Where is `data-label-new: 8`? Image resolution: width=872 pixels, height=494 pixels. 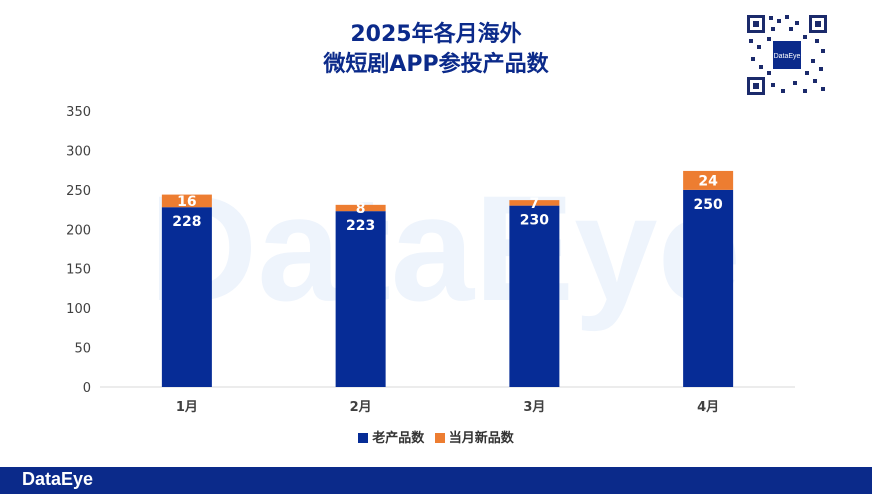 data-label-new: 8 is located at coordinates (361, 209).